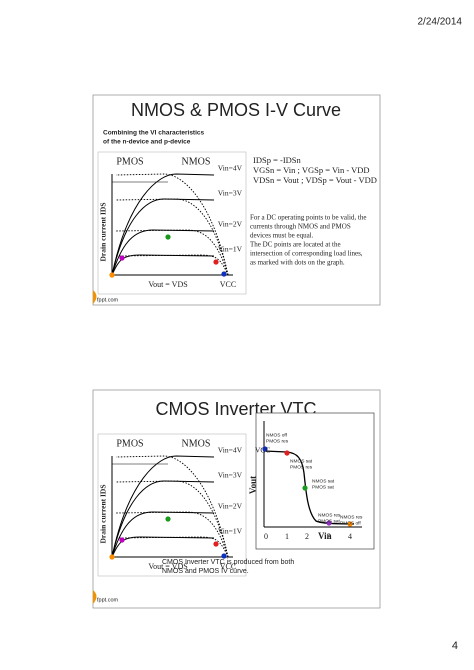 This screenshot has height=670, width=474. Describe the element at coordinates (277, 160) in the screenshot. I see `equation: IDSp = -IDSn` at that location.